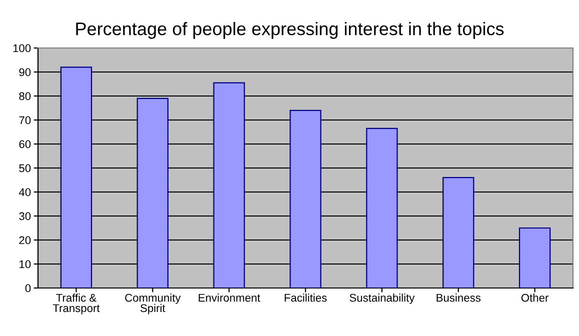 This screenshot has width=579, height=336. Describe the element at coordinates (25, 96) in the screenshot. I see `y-tick-label: 80` at that location.